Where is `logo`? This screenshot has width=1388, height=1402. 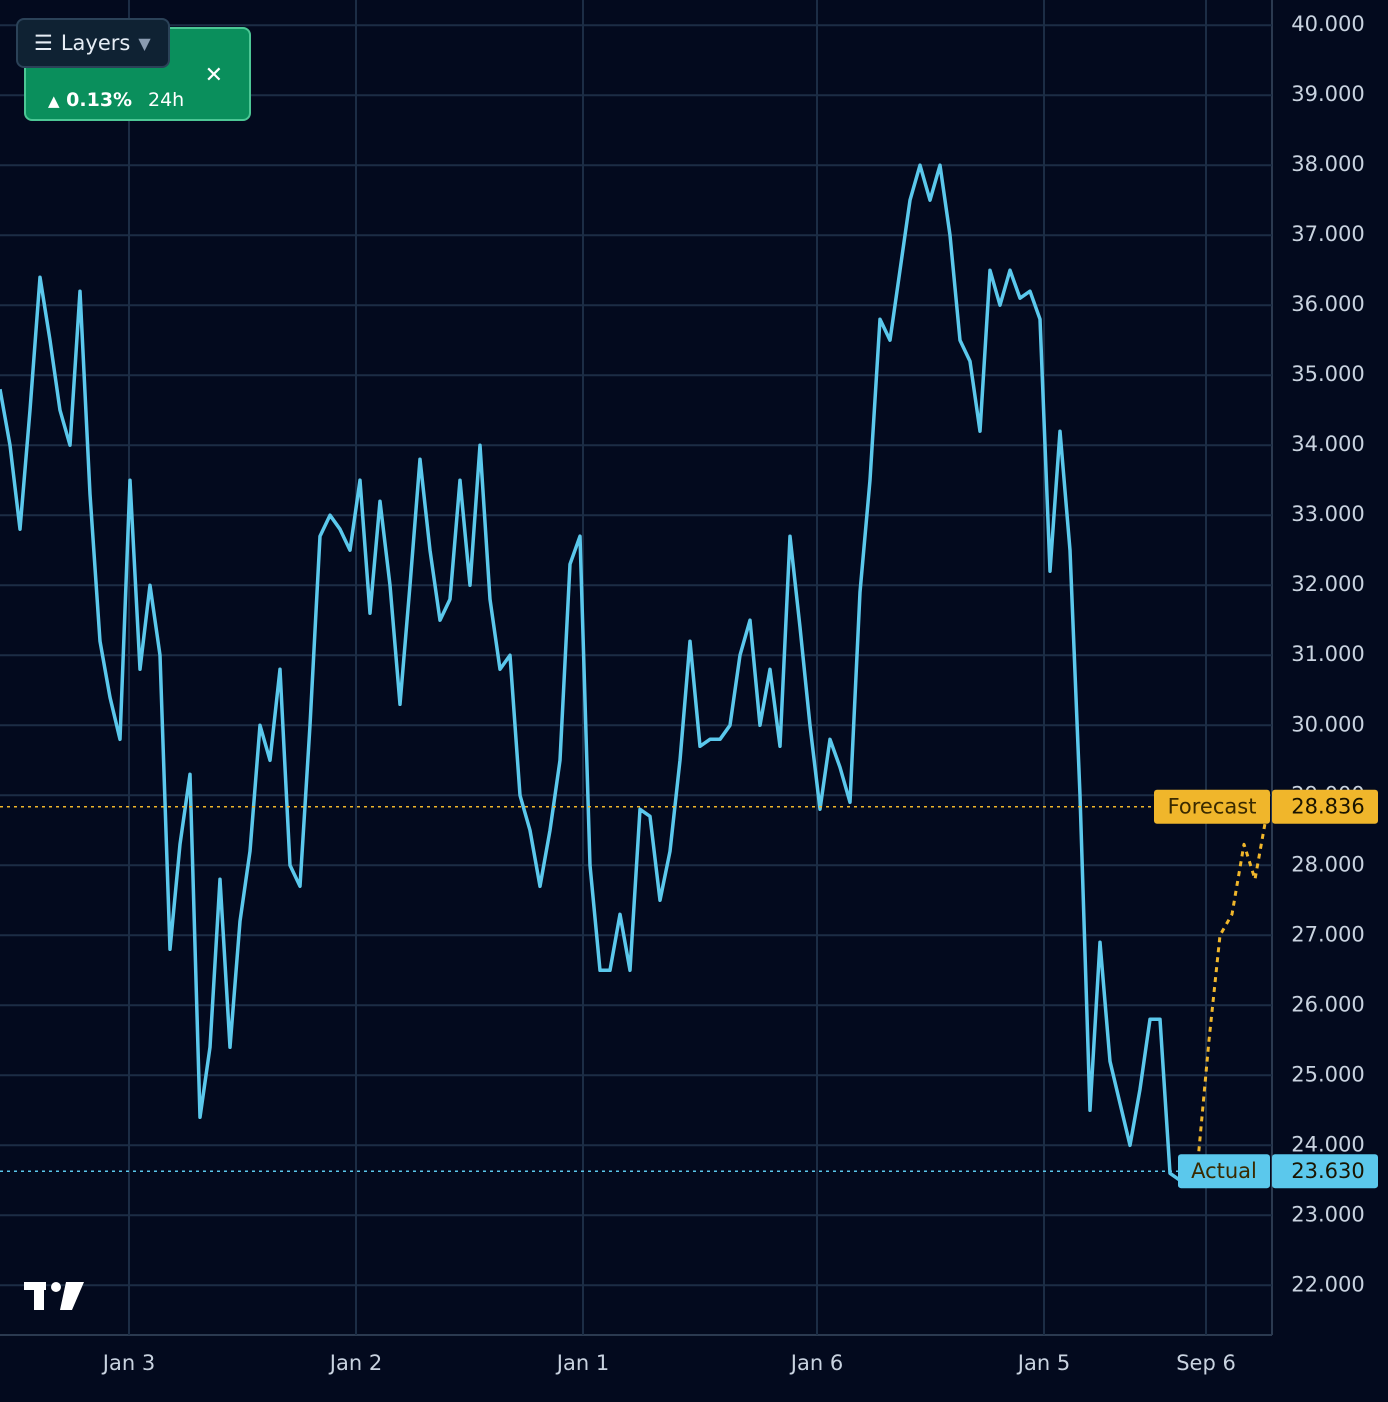 logo is located at coordinates (54, 1296).